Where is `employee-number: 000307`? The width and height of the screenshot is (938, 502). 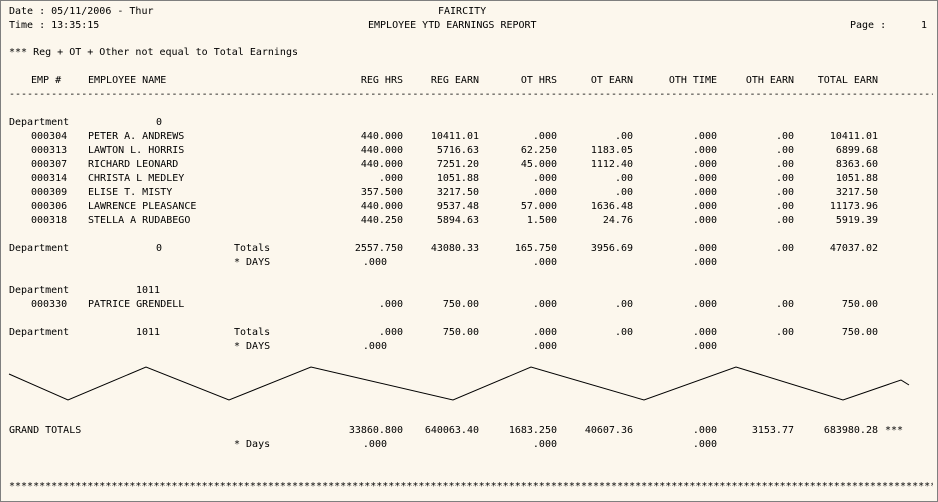 employee-number: 000307 is located at coordinates (49, 164).